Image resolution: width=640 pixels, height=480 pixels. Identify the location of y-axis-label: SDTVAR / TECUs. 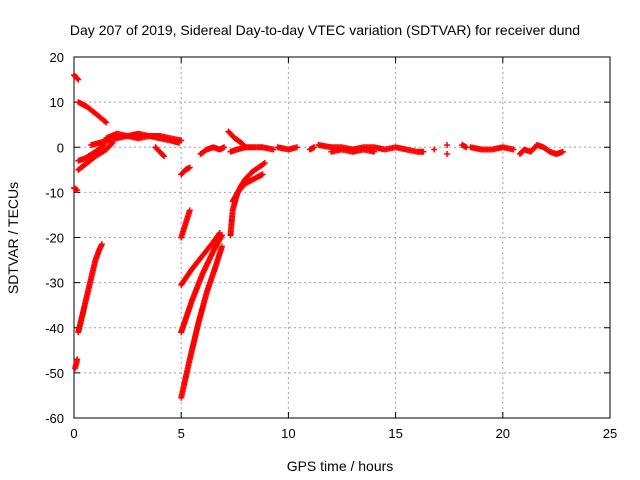
(13, 238).